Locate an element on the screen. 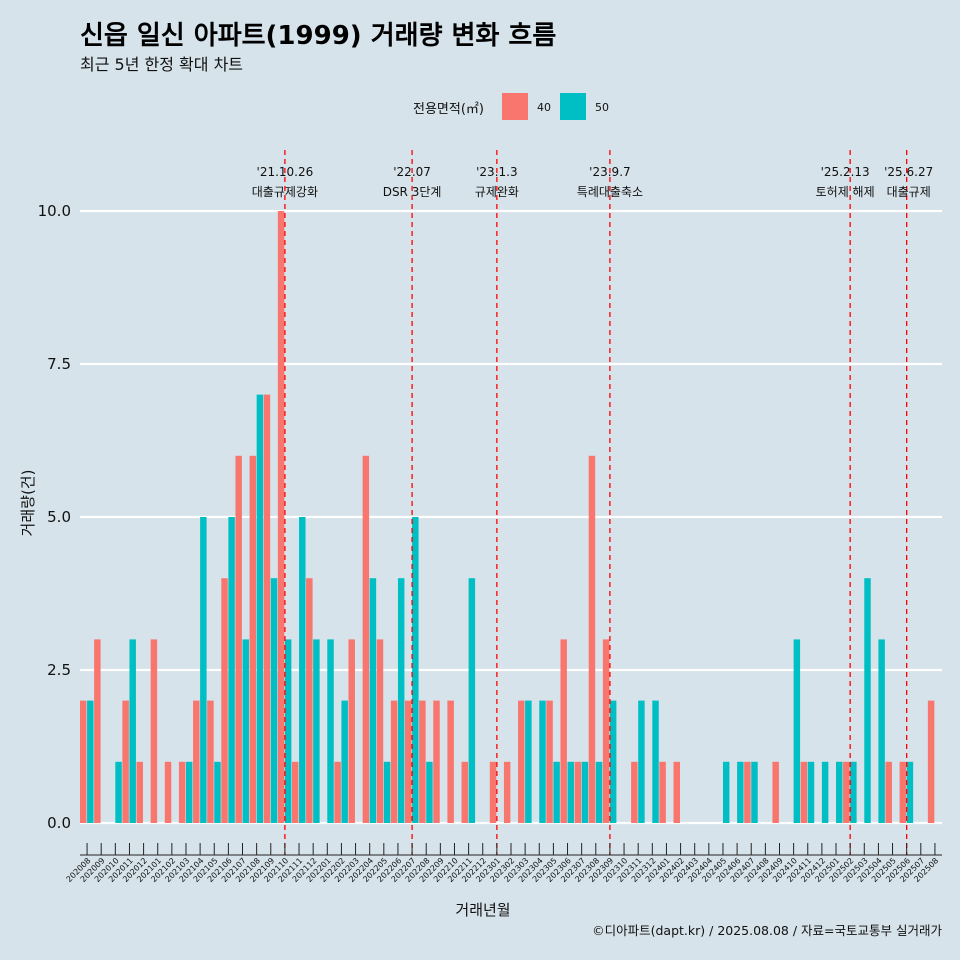  event-date: '22.07 is located at coordinates (412, 172).